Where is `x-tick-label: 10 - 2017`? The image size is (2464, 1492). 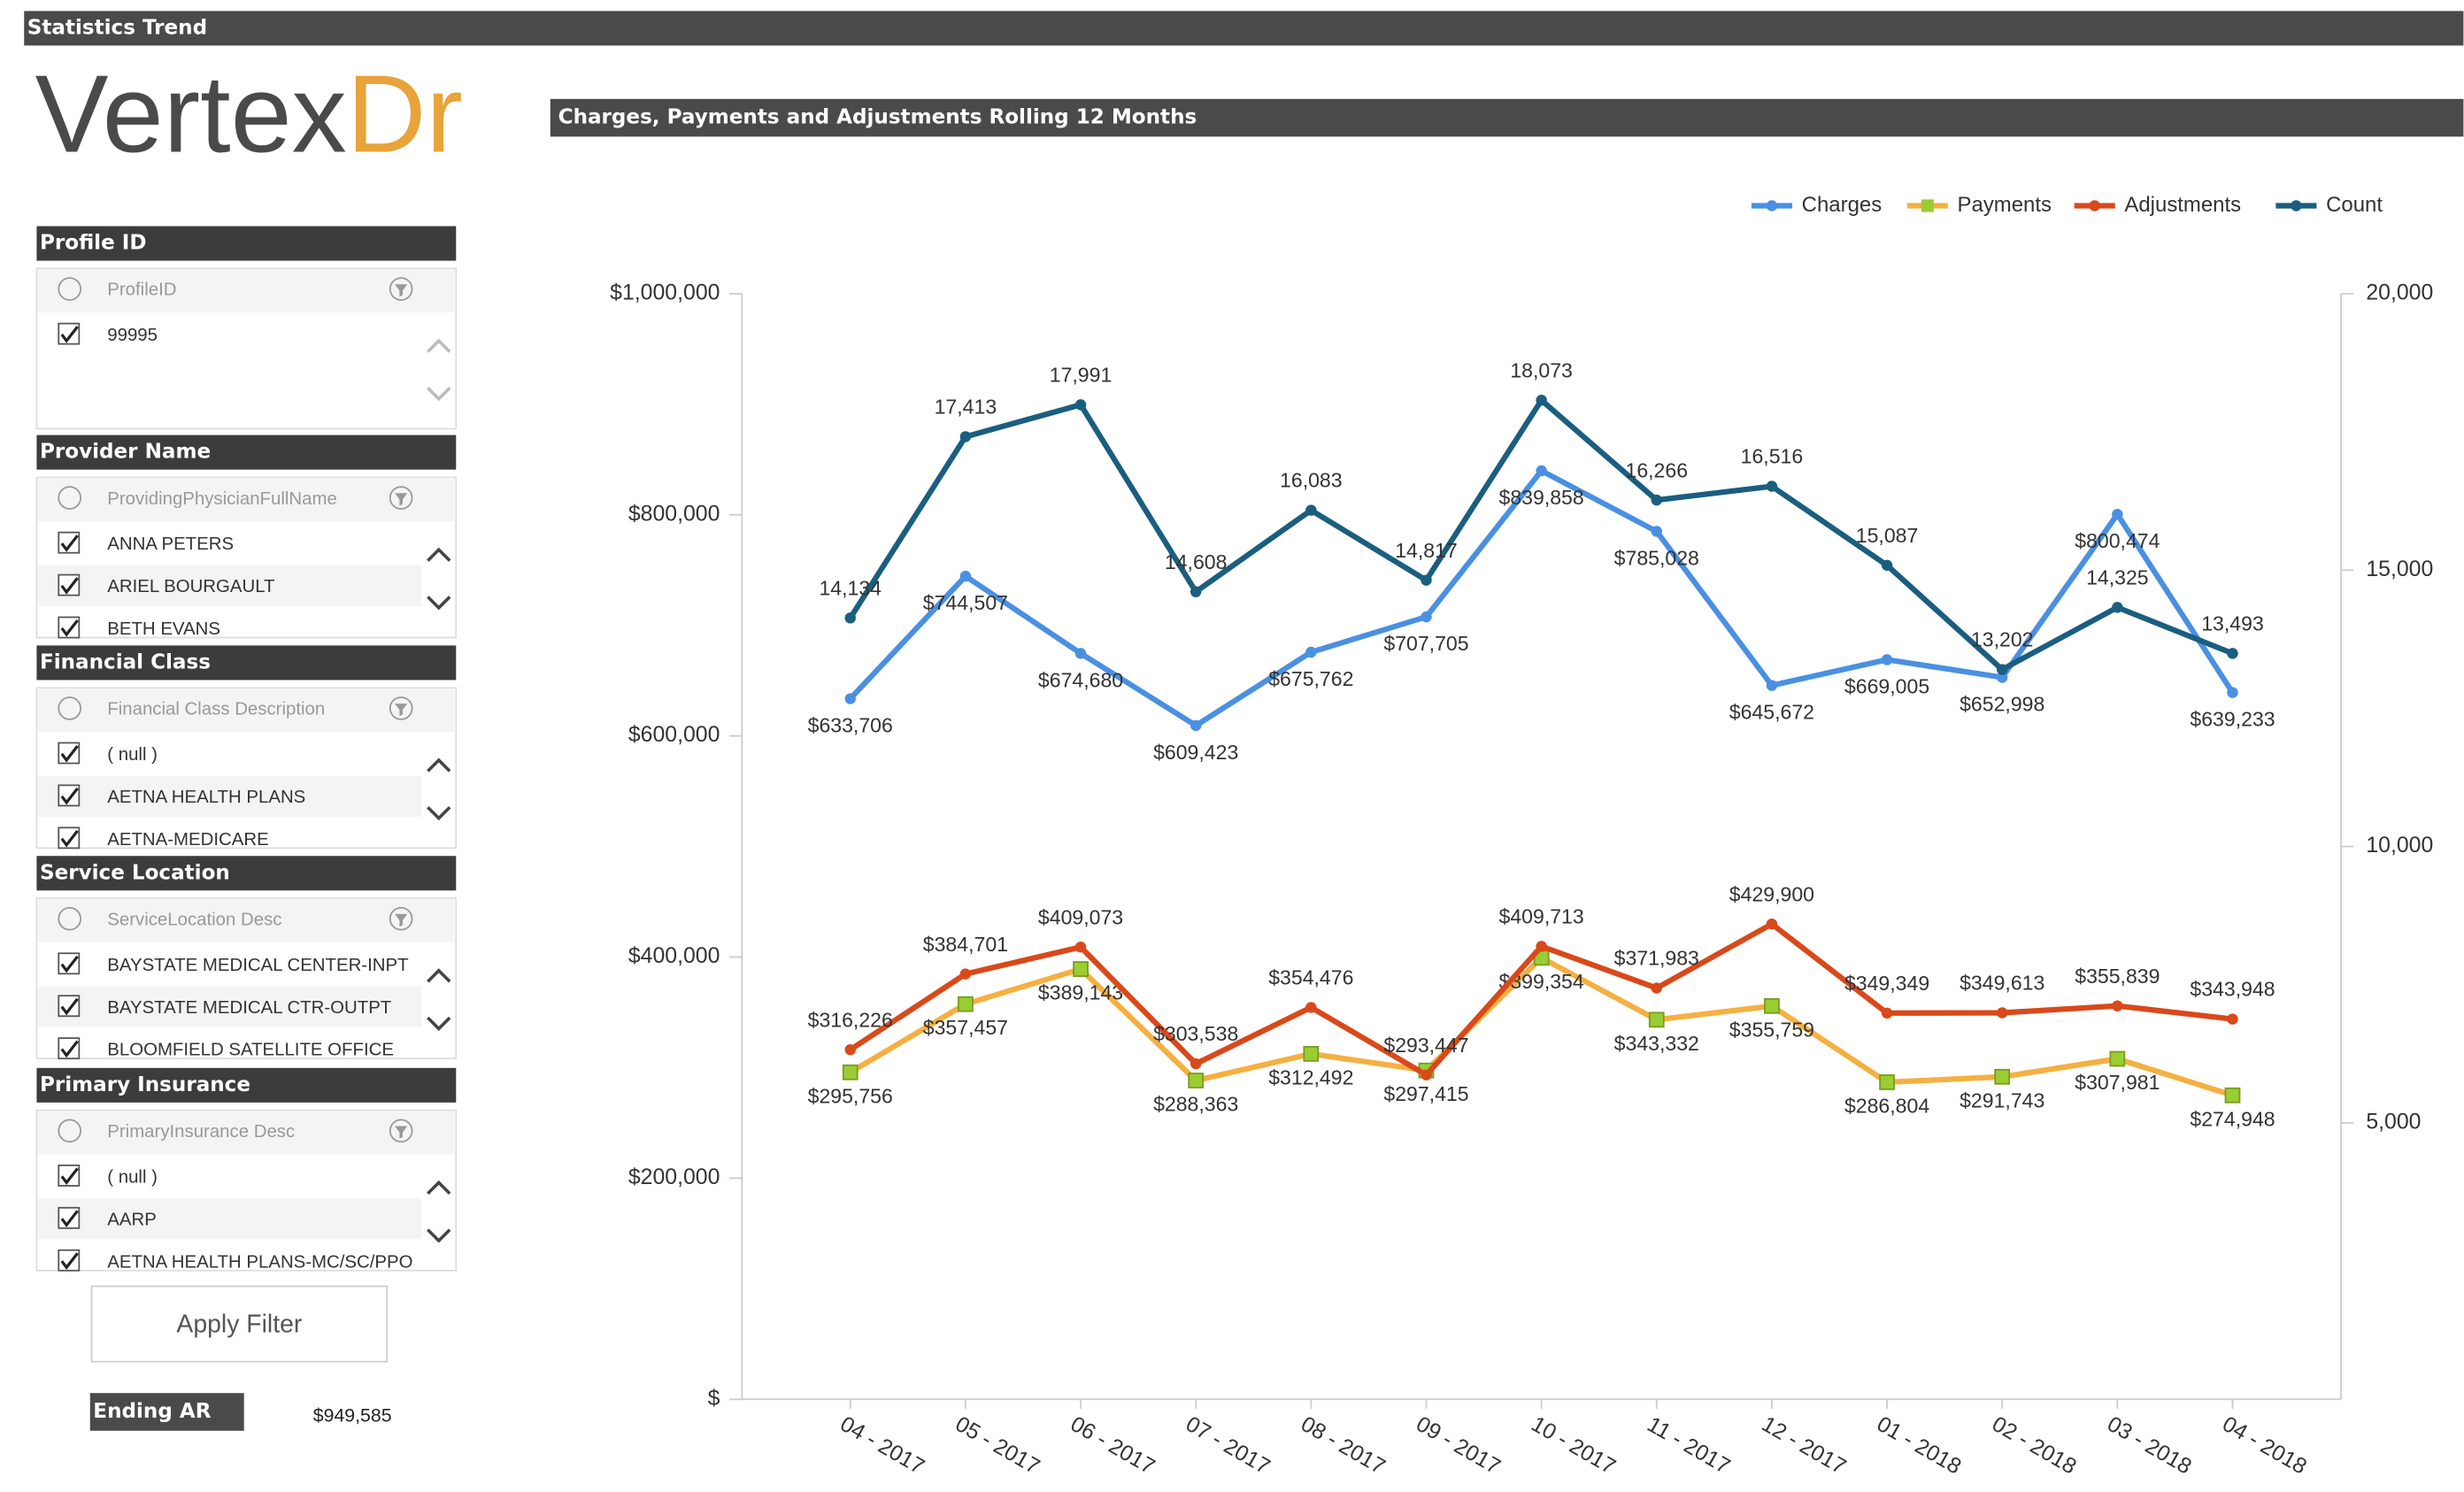 x-tick-label: 10 - 2017 is located at coordinates (1573, 1446).